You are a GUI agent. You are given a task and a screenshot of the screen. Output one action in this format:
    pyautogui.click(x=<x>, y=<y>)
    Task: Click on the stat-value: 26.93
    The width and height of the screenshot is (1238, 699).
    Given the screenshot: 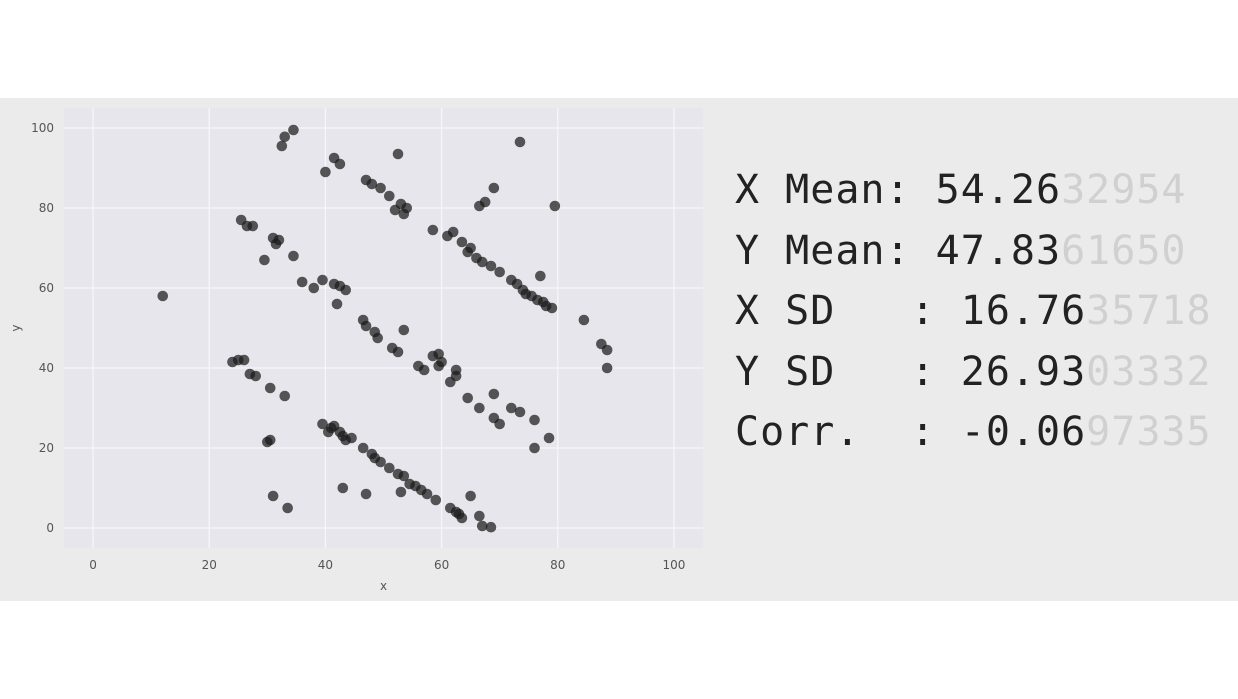 What is the action you would take?
    pyautogui.click(x=1023, y=371)
    